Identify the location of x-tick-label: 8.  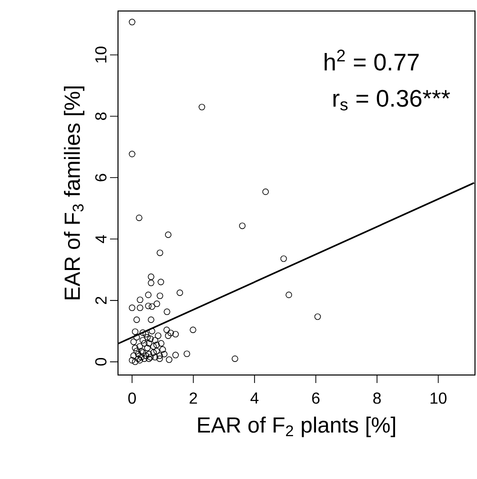
(377, 398).